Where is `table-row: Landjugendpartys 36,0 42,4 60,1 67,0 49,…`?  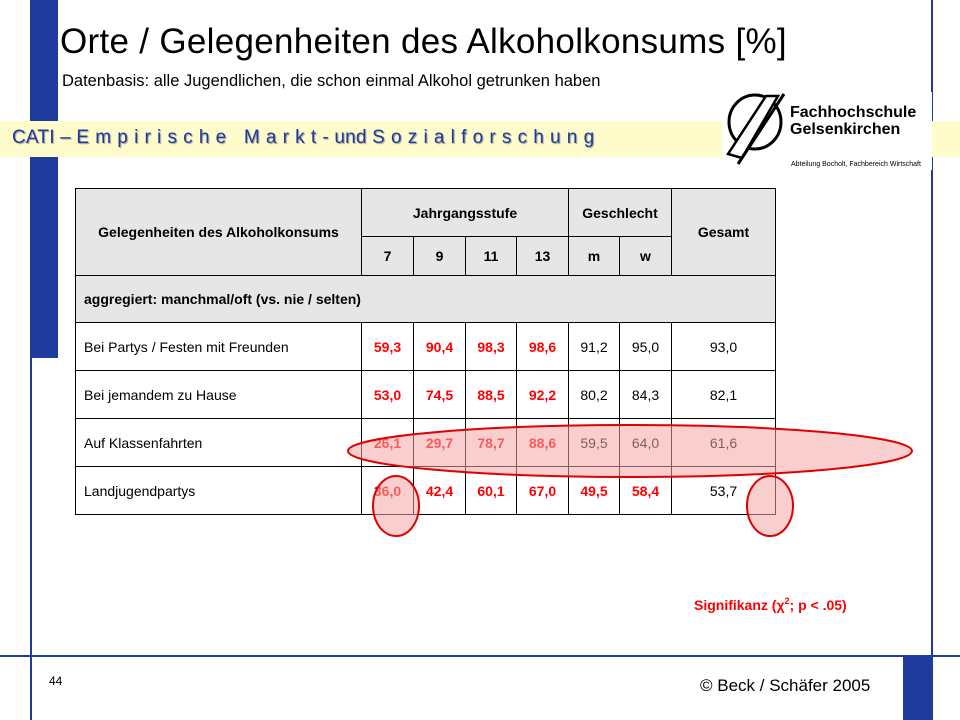
table-row: Landjugendpartys 36,0 42,4 60,1 67,0 49,… is located at coordinates (425, 490).